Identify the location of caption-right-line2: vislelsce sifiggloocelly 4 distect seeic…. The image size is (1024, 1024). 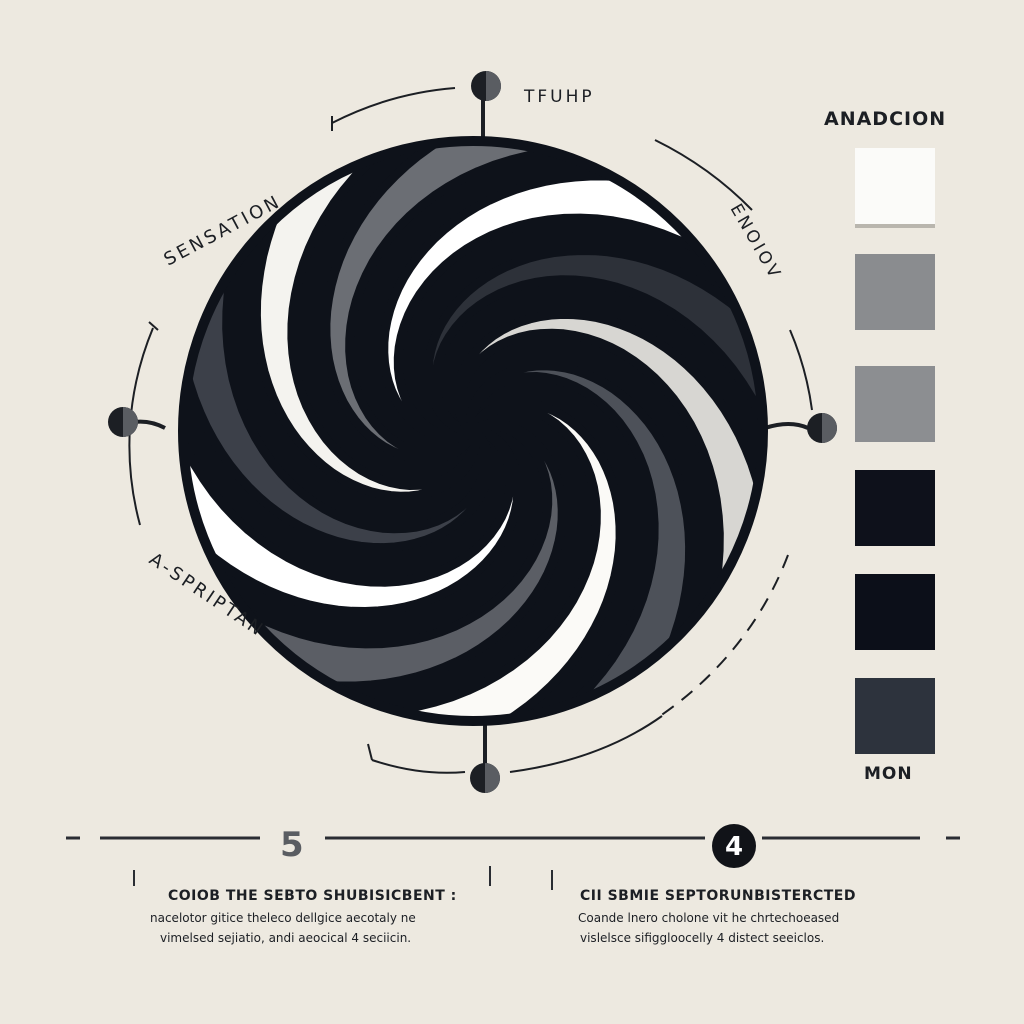
(702, 938).